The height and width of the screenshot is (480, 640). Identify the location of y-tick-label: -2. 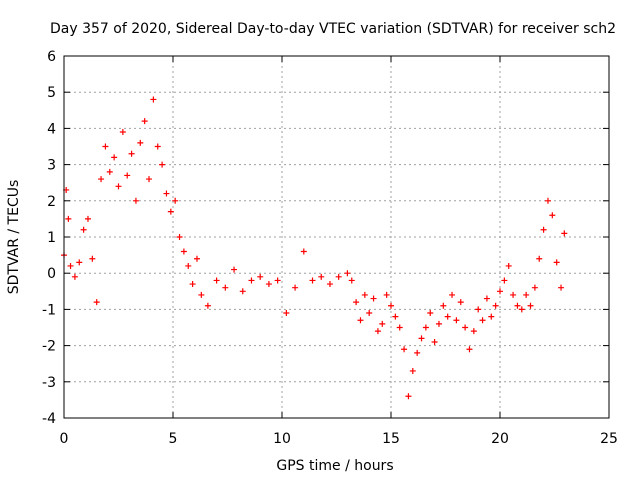
(49, 347).